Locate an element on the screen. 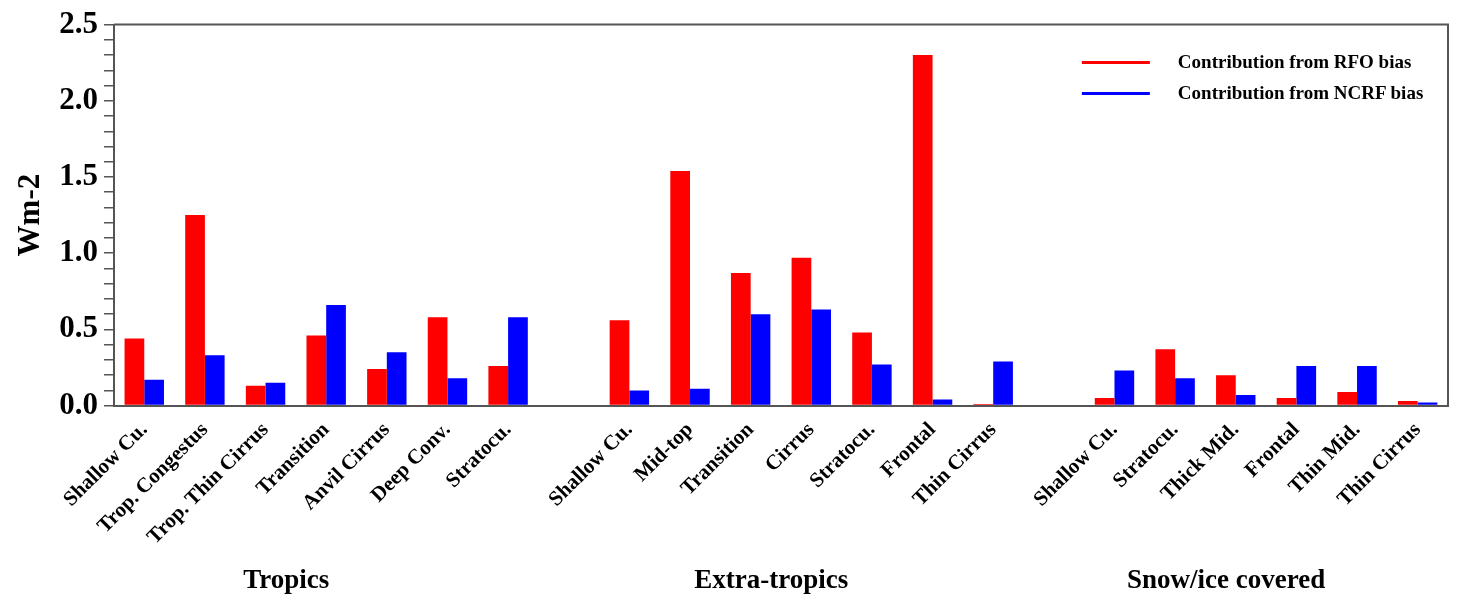 The width and height of the screenshot is (1462, 598). y-axis-title: Wm-2 is located at coordinates (28, 215).